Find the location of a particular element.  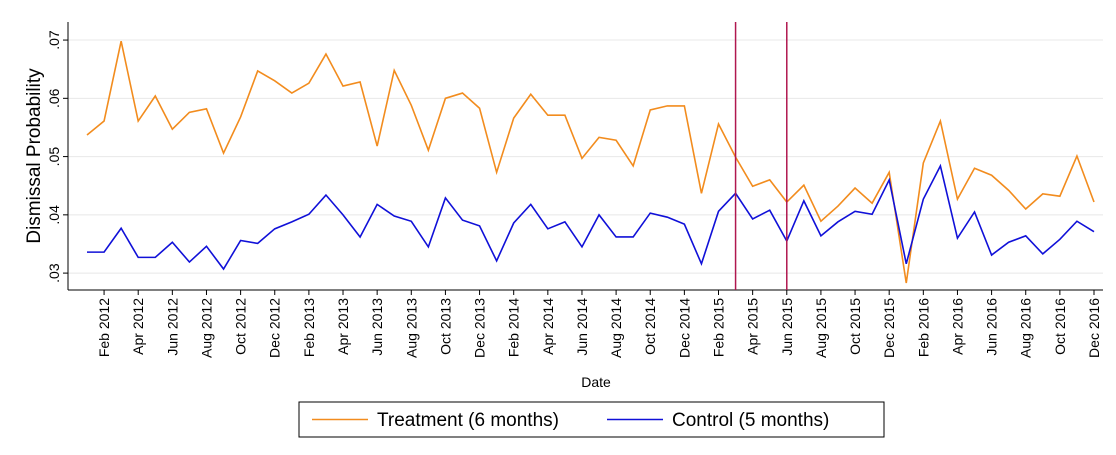

x-tick-label: Feb 2016 is located at coordinates (923, 327).